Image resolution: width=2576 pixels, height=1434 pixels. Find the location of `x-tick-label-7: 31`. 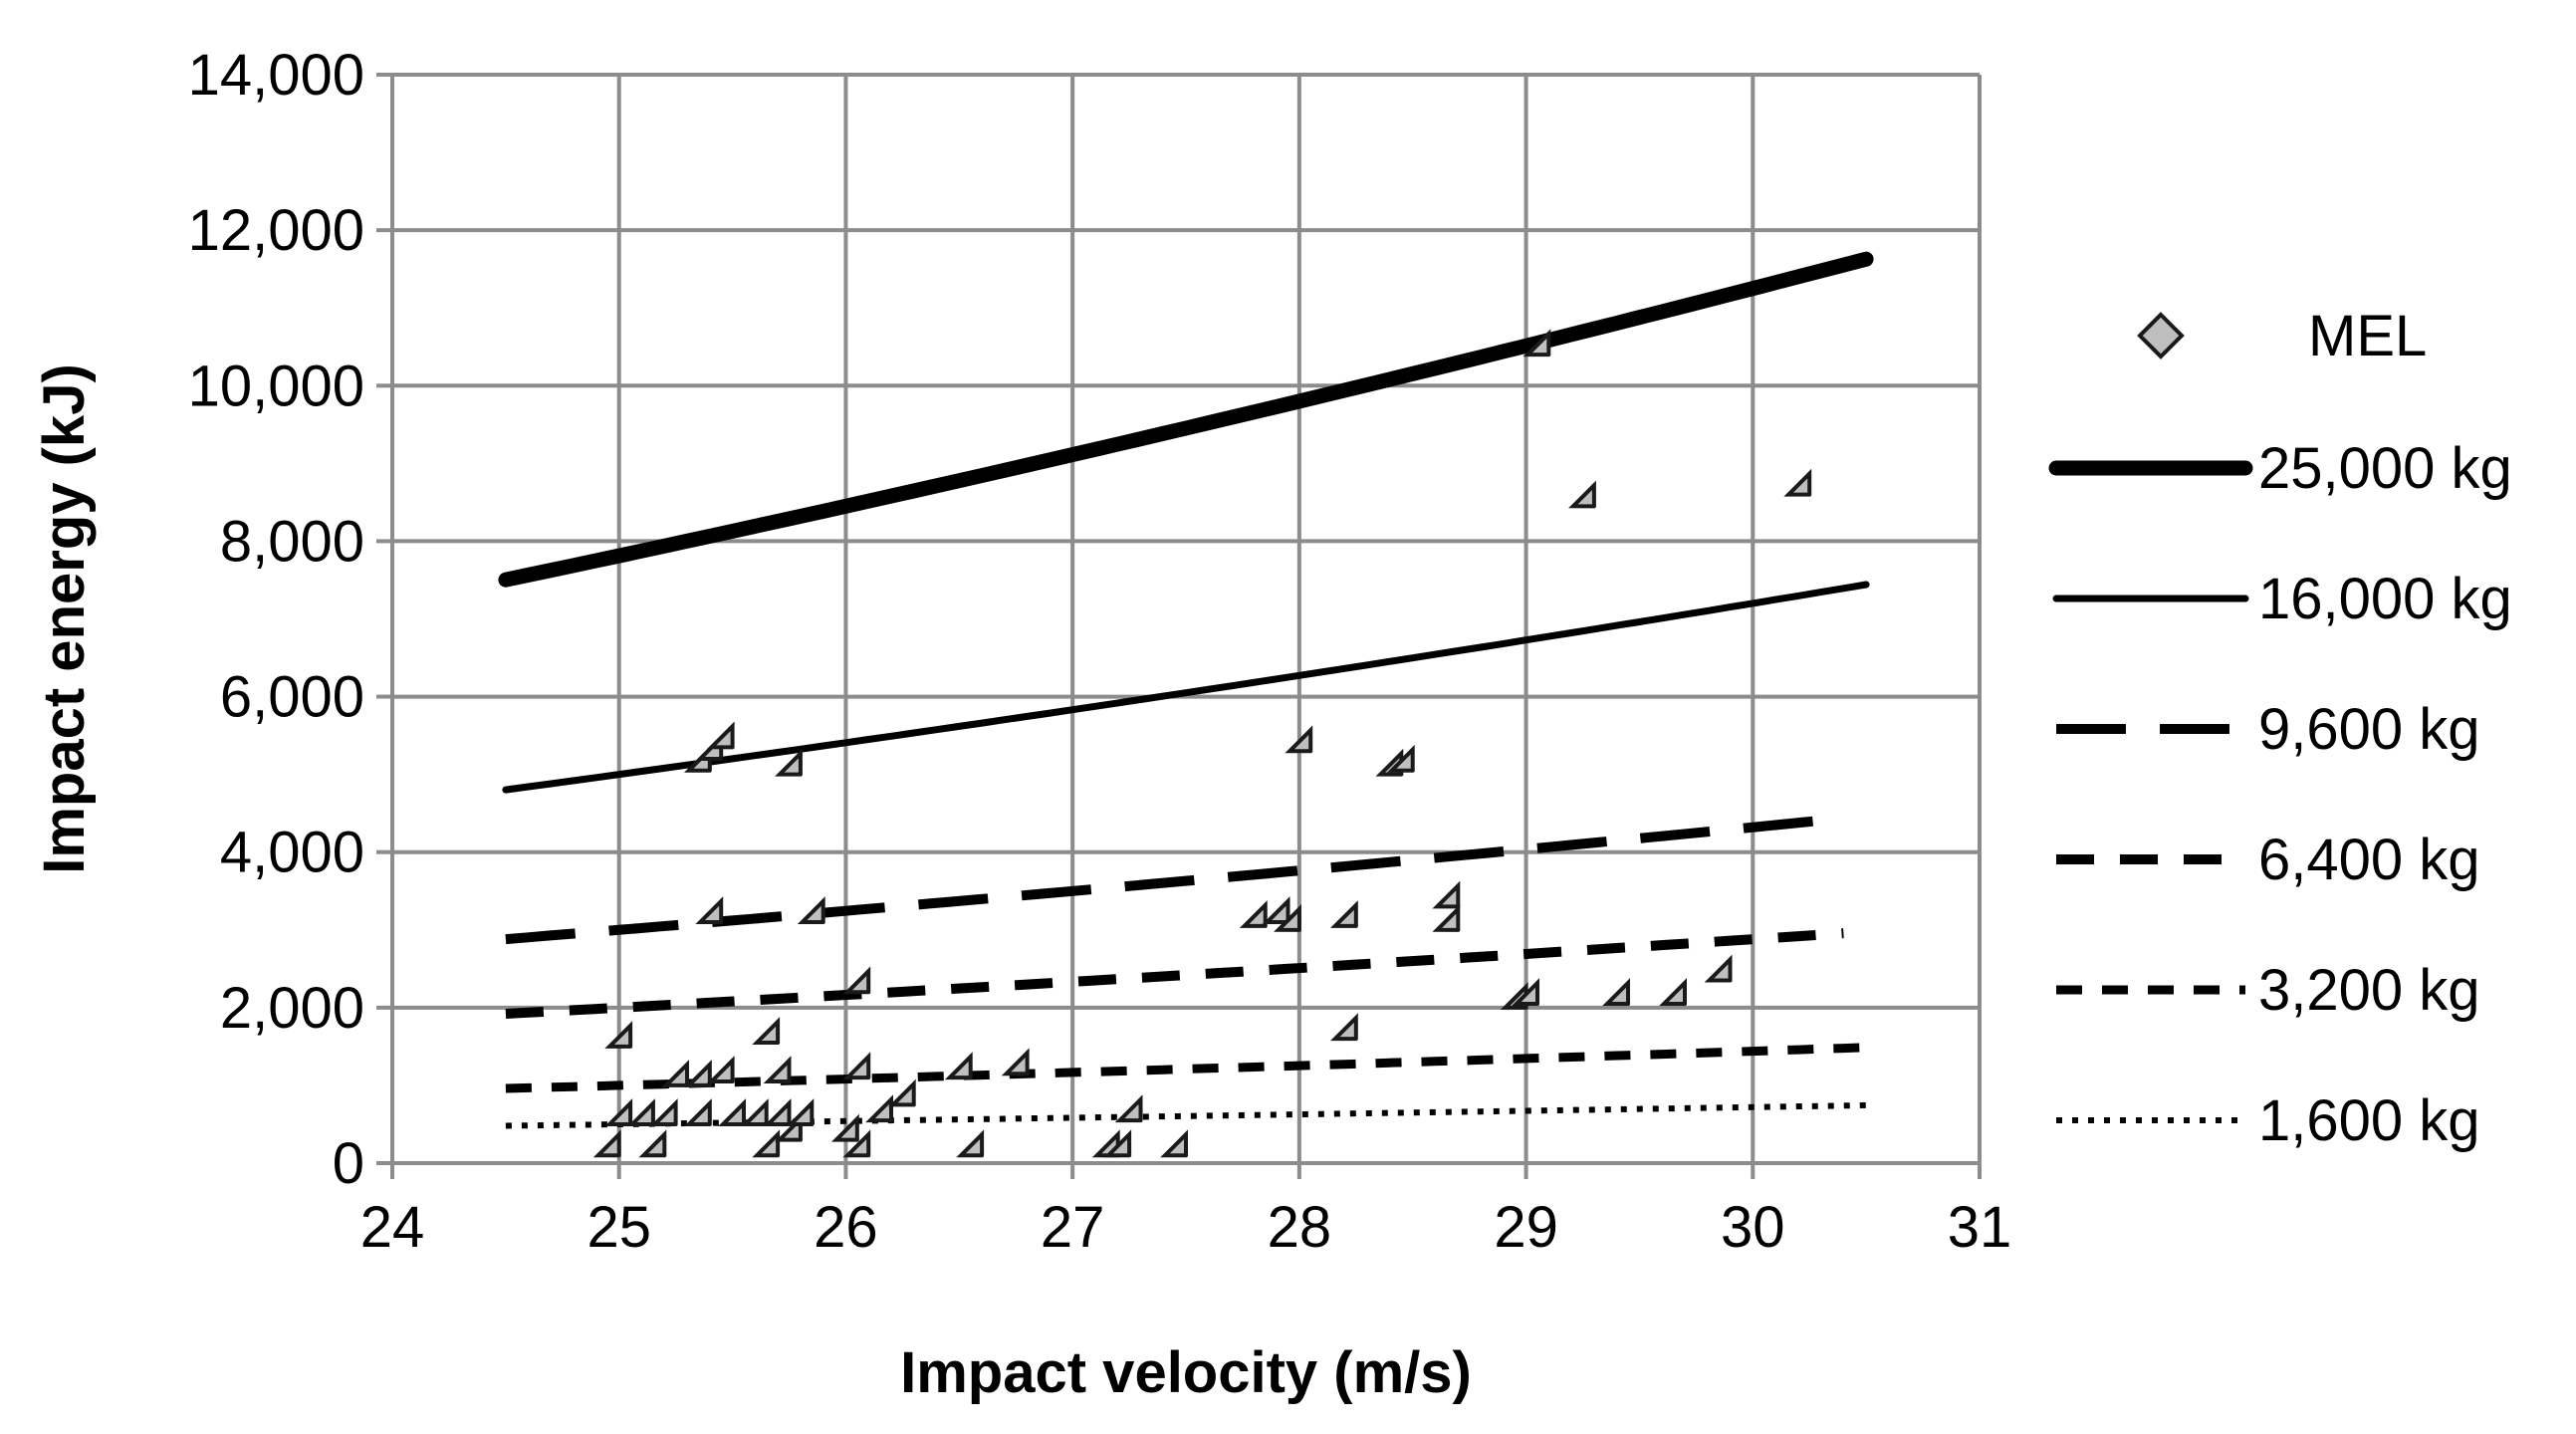

x-tick-label-7: 31 is located at coordinates (1980, 1227).